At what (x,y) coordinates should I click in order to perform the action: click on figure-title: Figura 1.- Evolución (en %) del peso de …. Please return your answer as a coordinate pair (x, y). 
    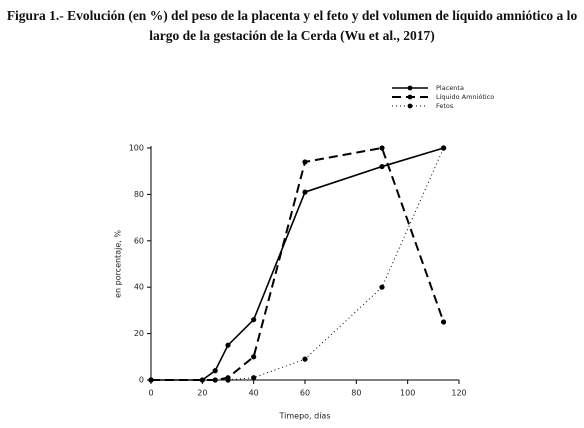
    Looking at the image, I should click on (292, 25).